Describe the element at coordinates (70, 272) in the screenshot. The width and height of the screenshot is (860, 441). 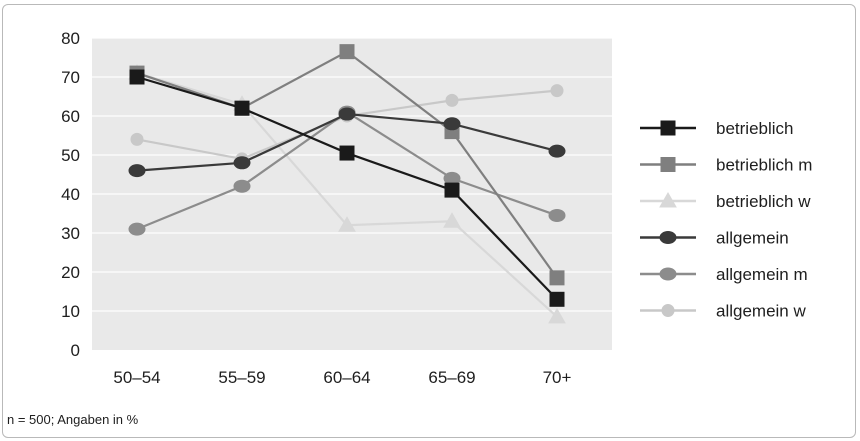
I see `y-tick-label: 20` at that location.